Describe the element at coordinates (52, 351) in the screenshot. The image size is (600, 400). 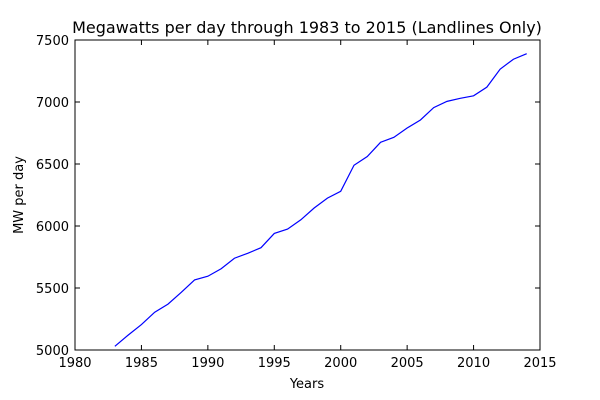
I see `y-tick-label: 5000` at that location.